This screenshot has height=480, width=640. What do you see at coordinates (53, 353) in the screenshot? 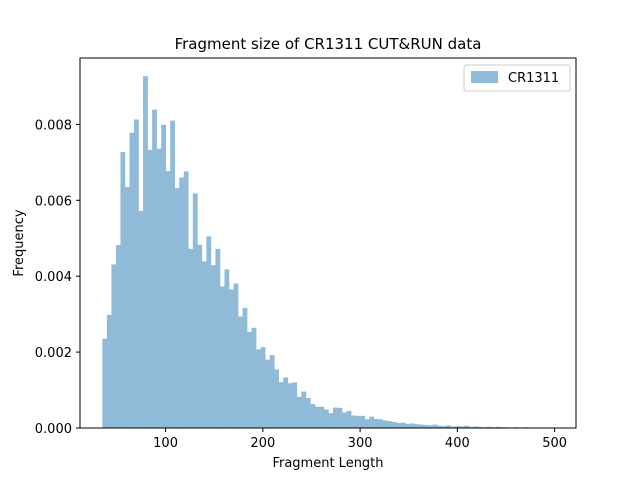
I see `y-tick-label: 0.002` at bounding box center [53, 353].